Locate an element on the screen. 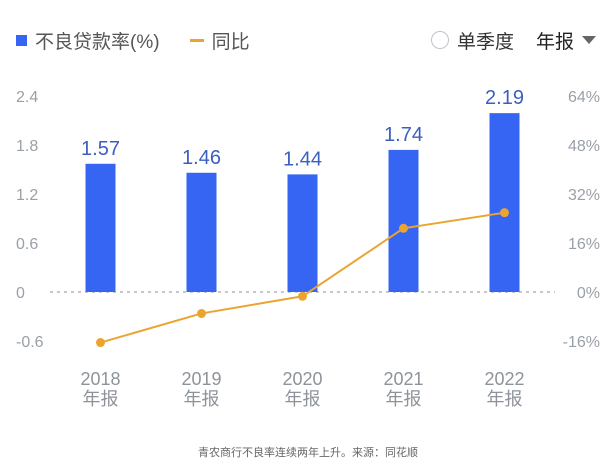 The width and height of the screenshot is (616, 473). legend-bar-label: 不良贷款率(%) is located at coordinates (97, 42).